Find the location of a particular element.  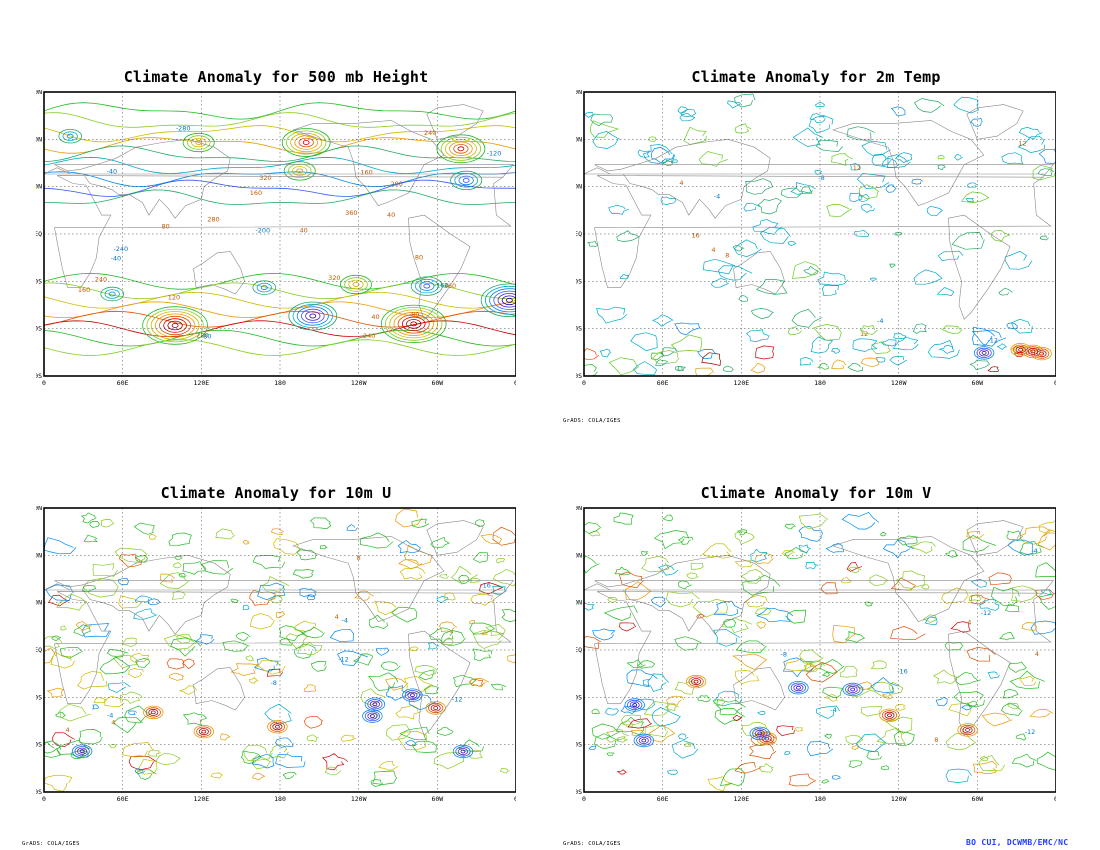

contour-value-label: 4 is located at coordinates (1037, 654).